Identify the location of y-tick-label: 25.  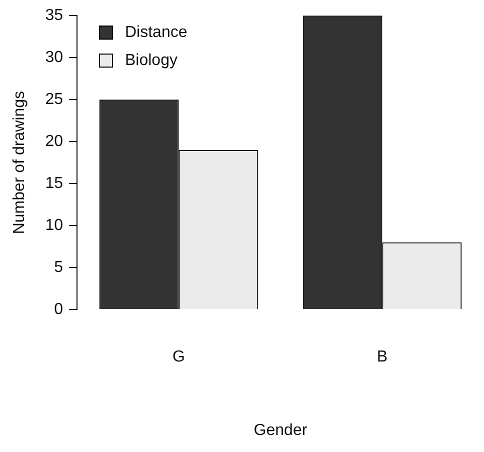
(54, 99).